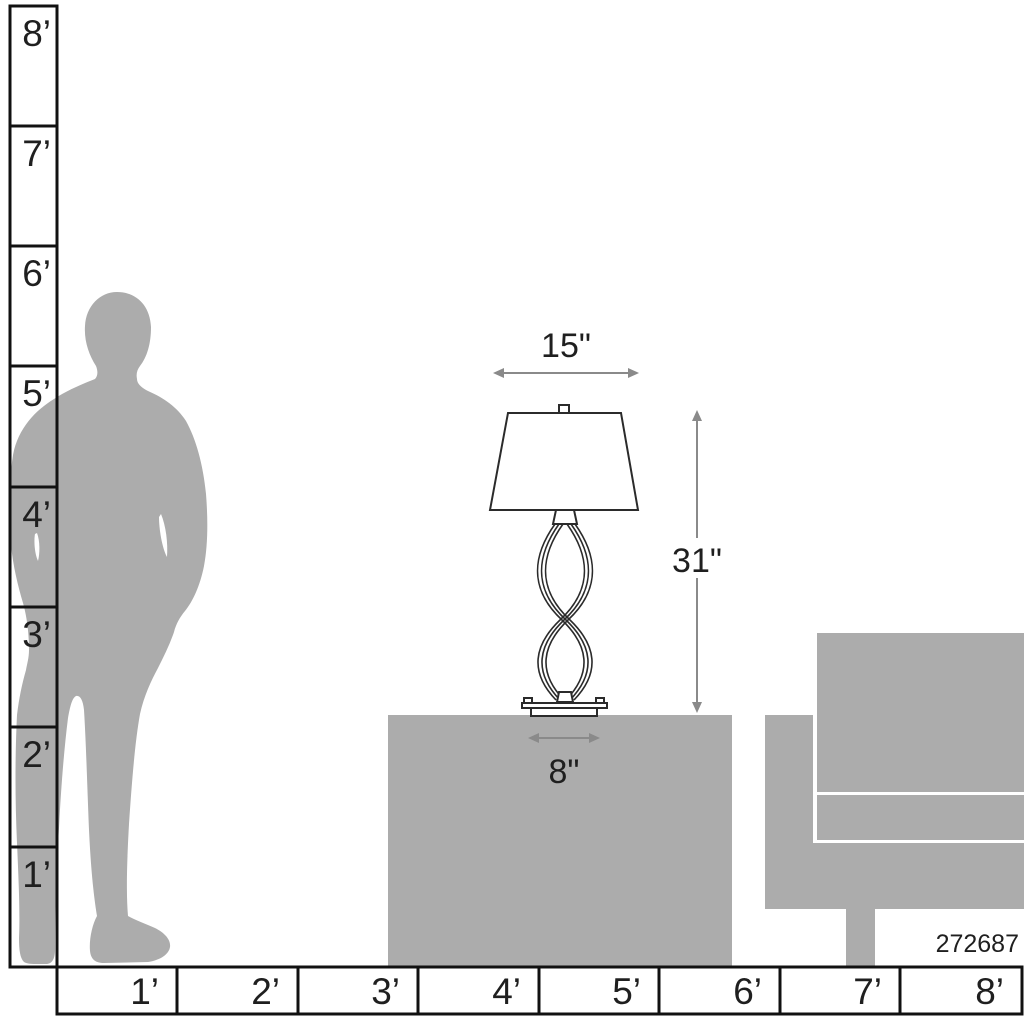  I want to click on arrow-up-icon, so click(697, 415).